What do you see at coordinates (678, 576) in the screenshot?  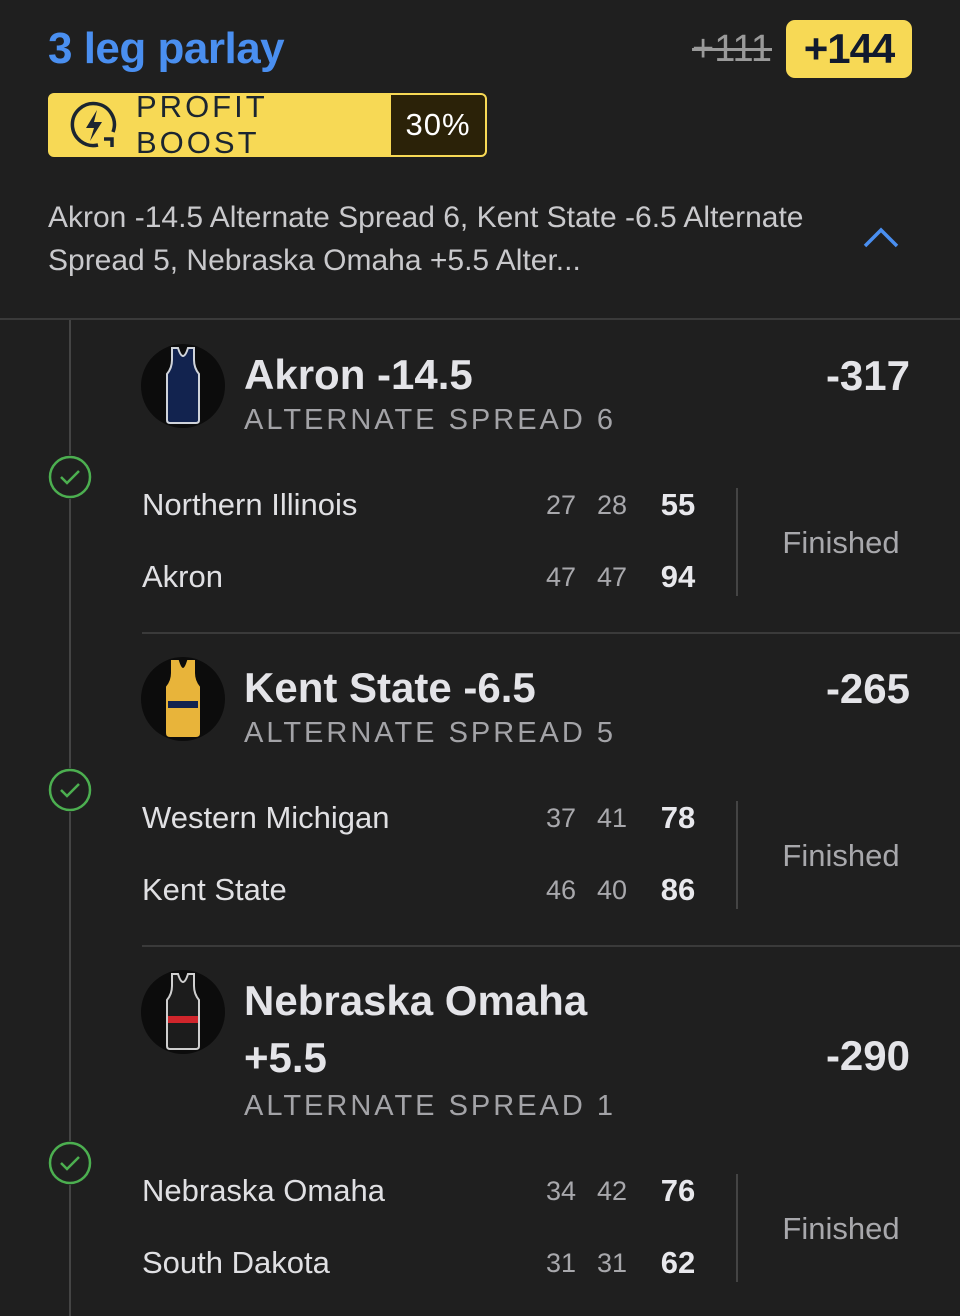 I see `score-total: 94` at bounding box center [678, 576].